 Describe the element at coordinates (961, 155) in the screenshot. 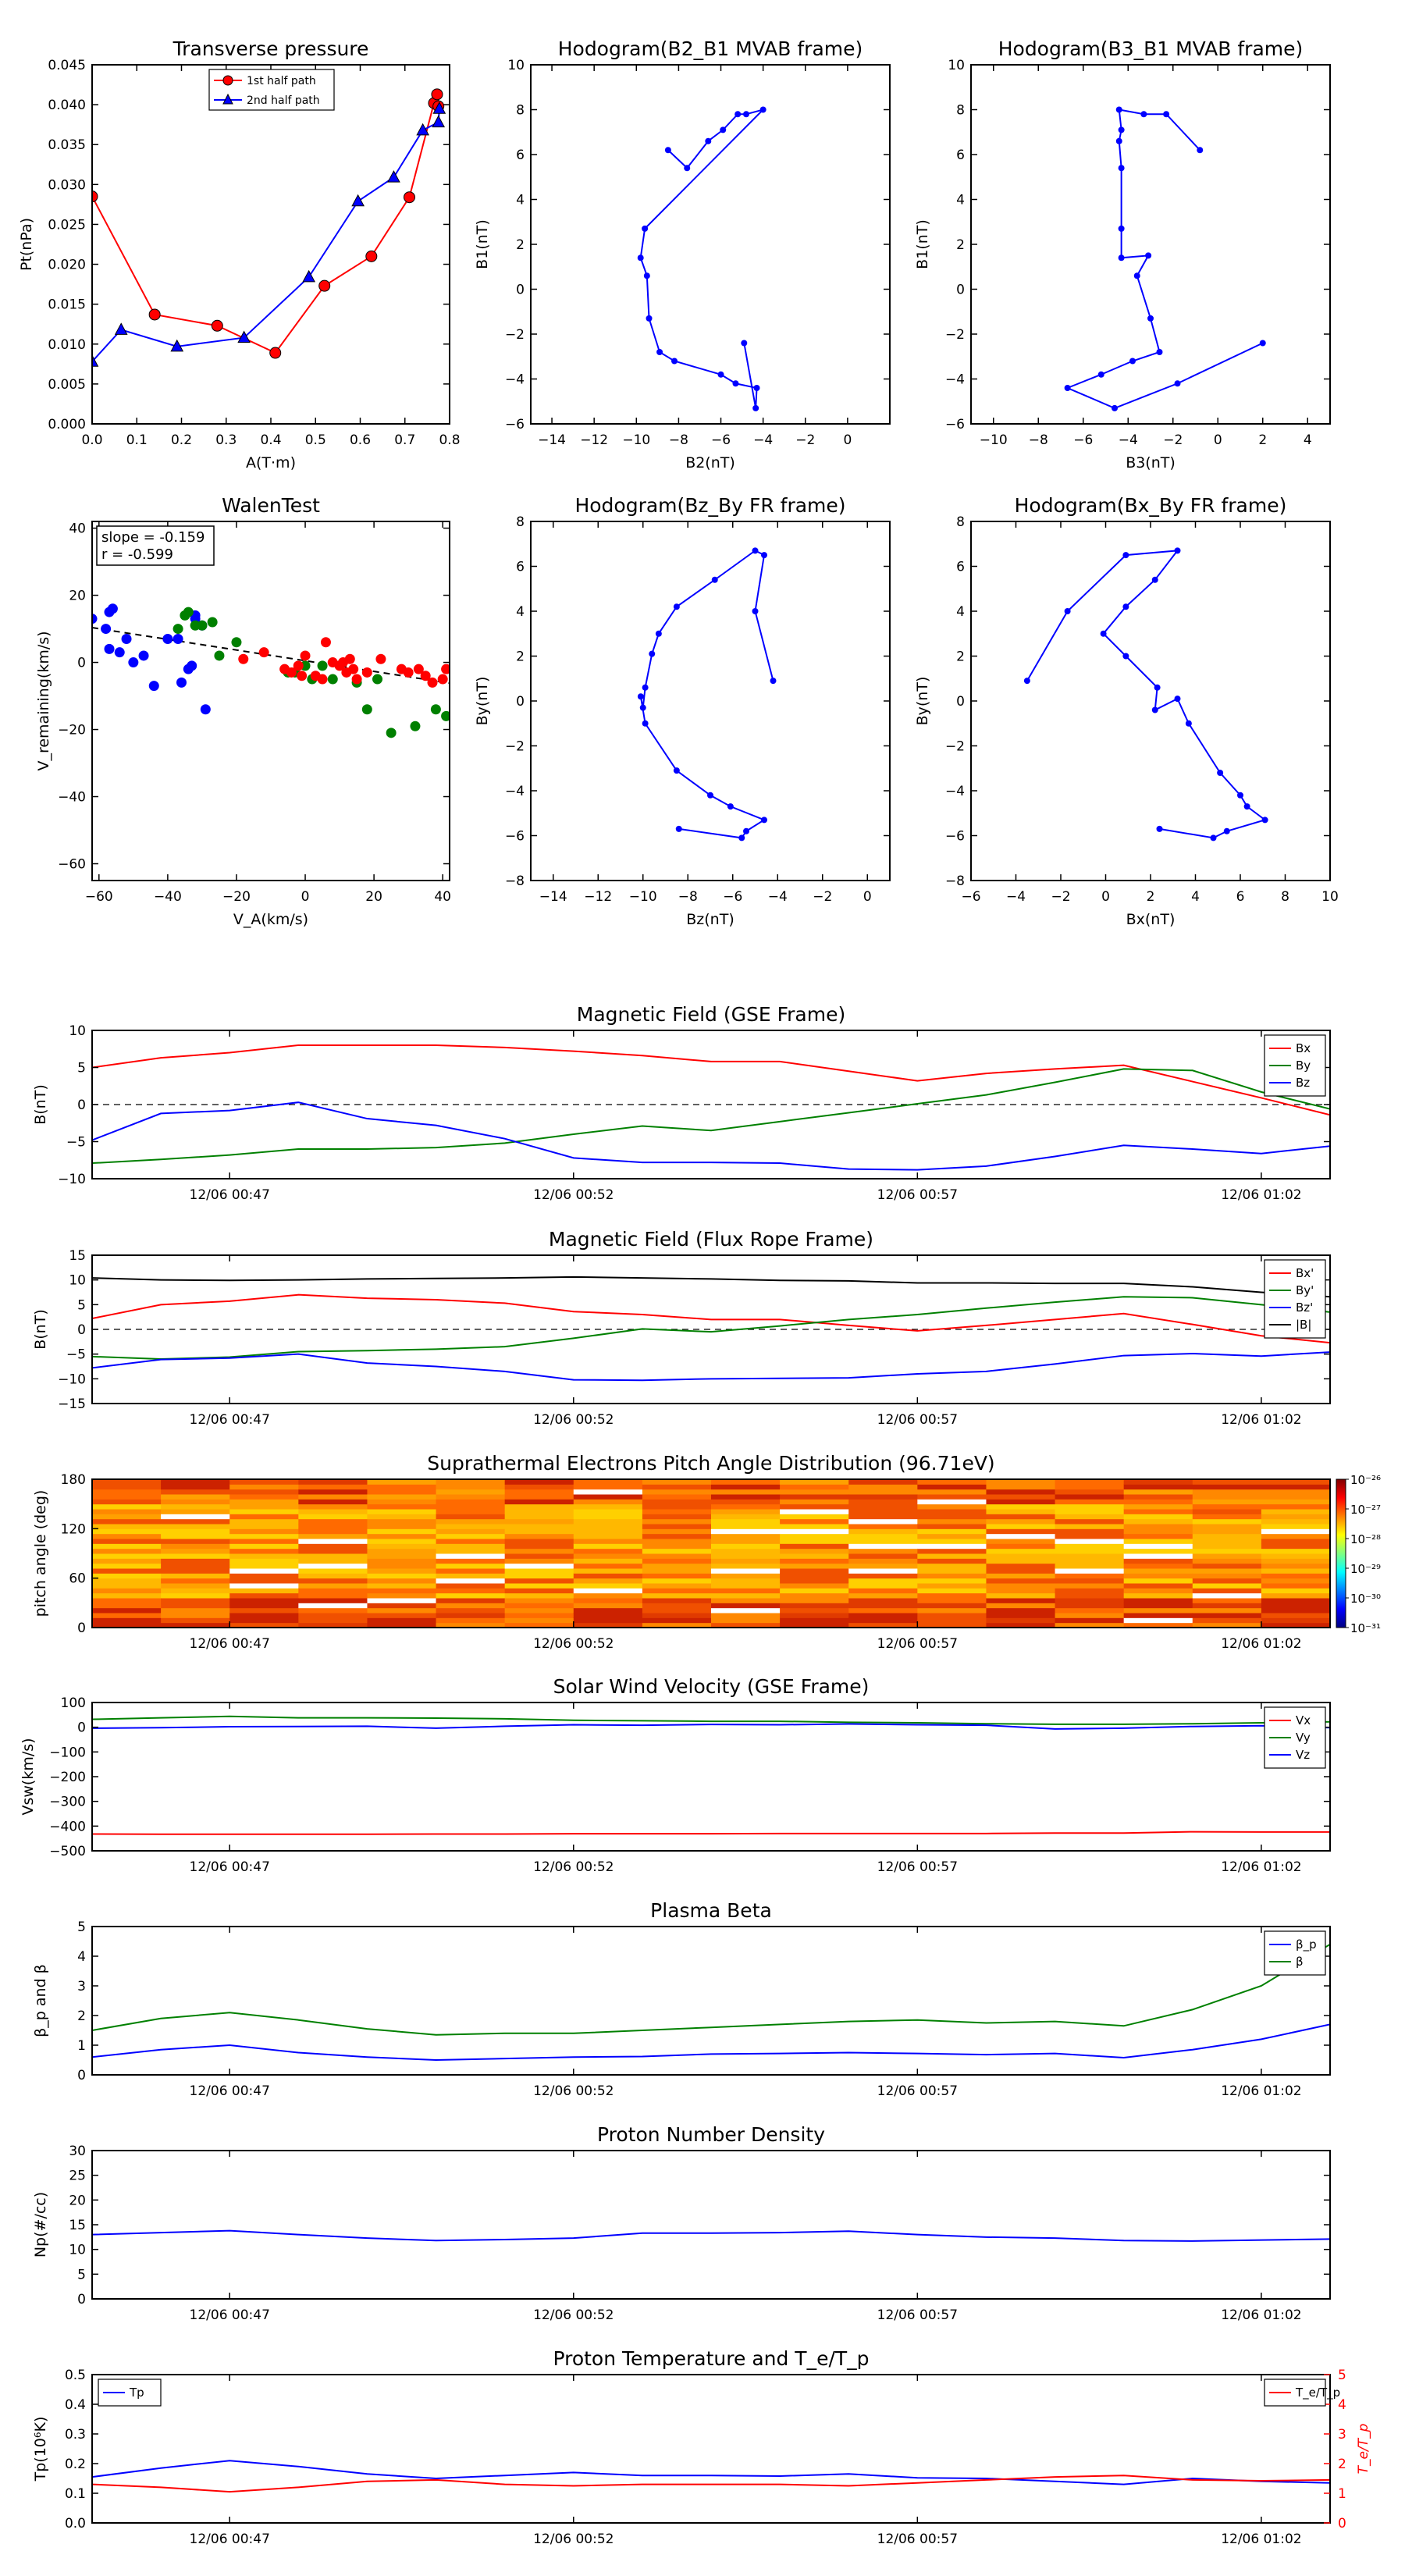

I see `chart-hB3B1-ytick-label: 6` at that location.